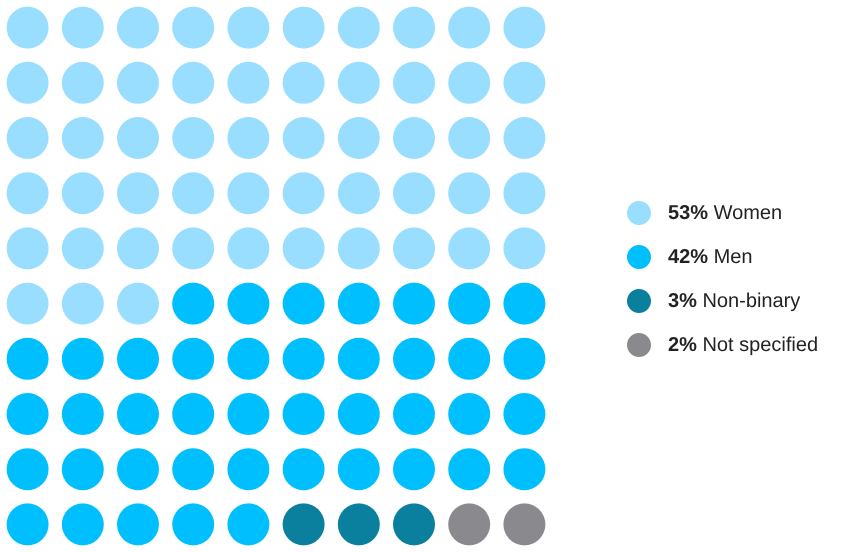 Image resolution: width=852 pixels, height=552 pixels. I want to click on category-label: Non-binary, so click(751, 301).